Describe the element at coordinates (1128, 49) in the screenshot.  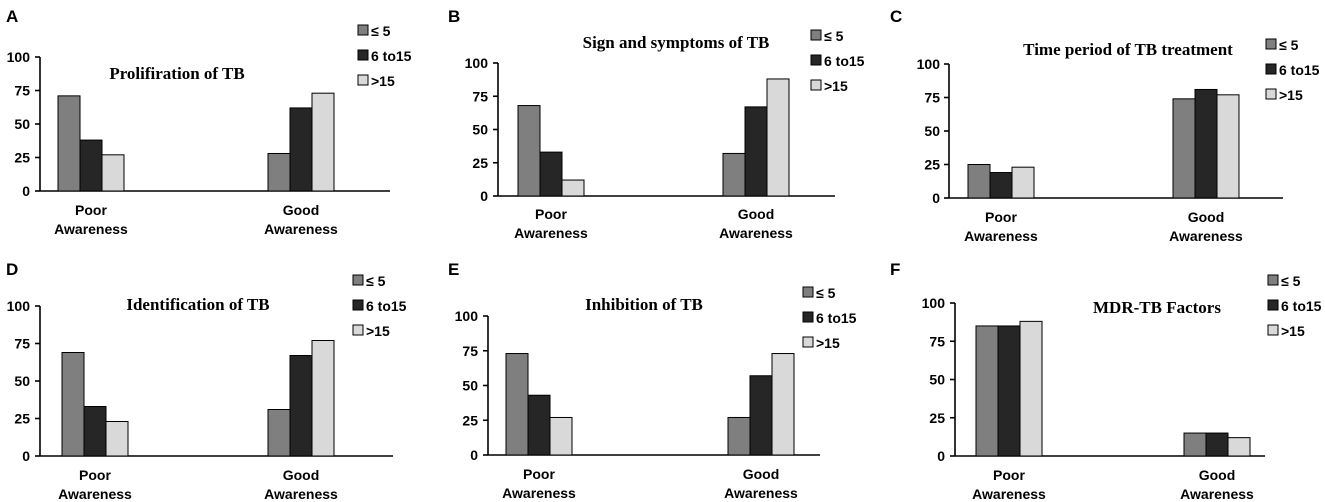
I see `chart-title: Time period of TB treatment` at that location.